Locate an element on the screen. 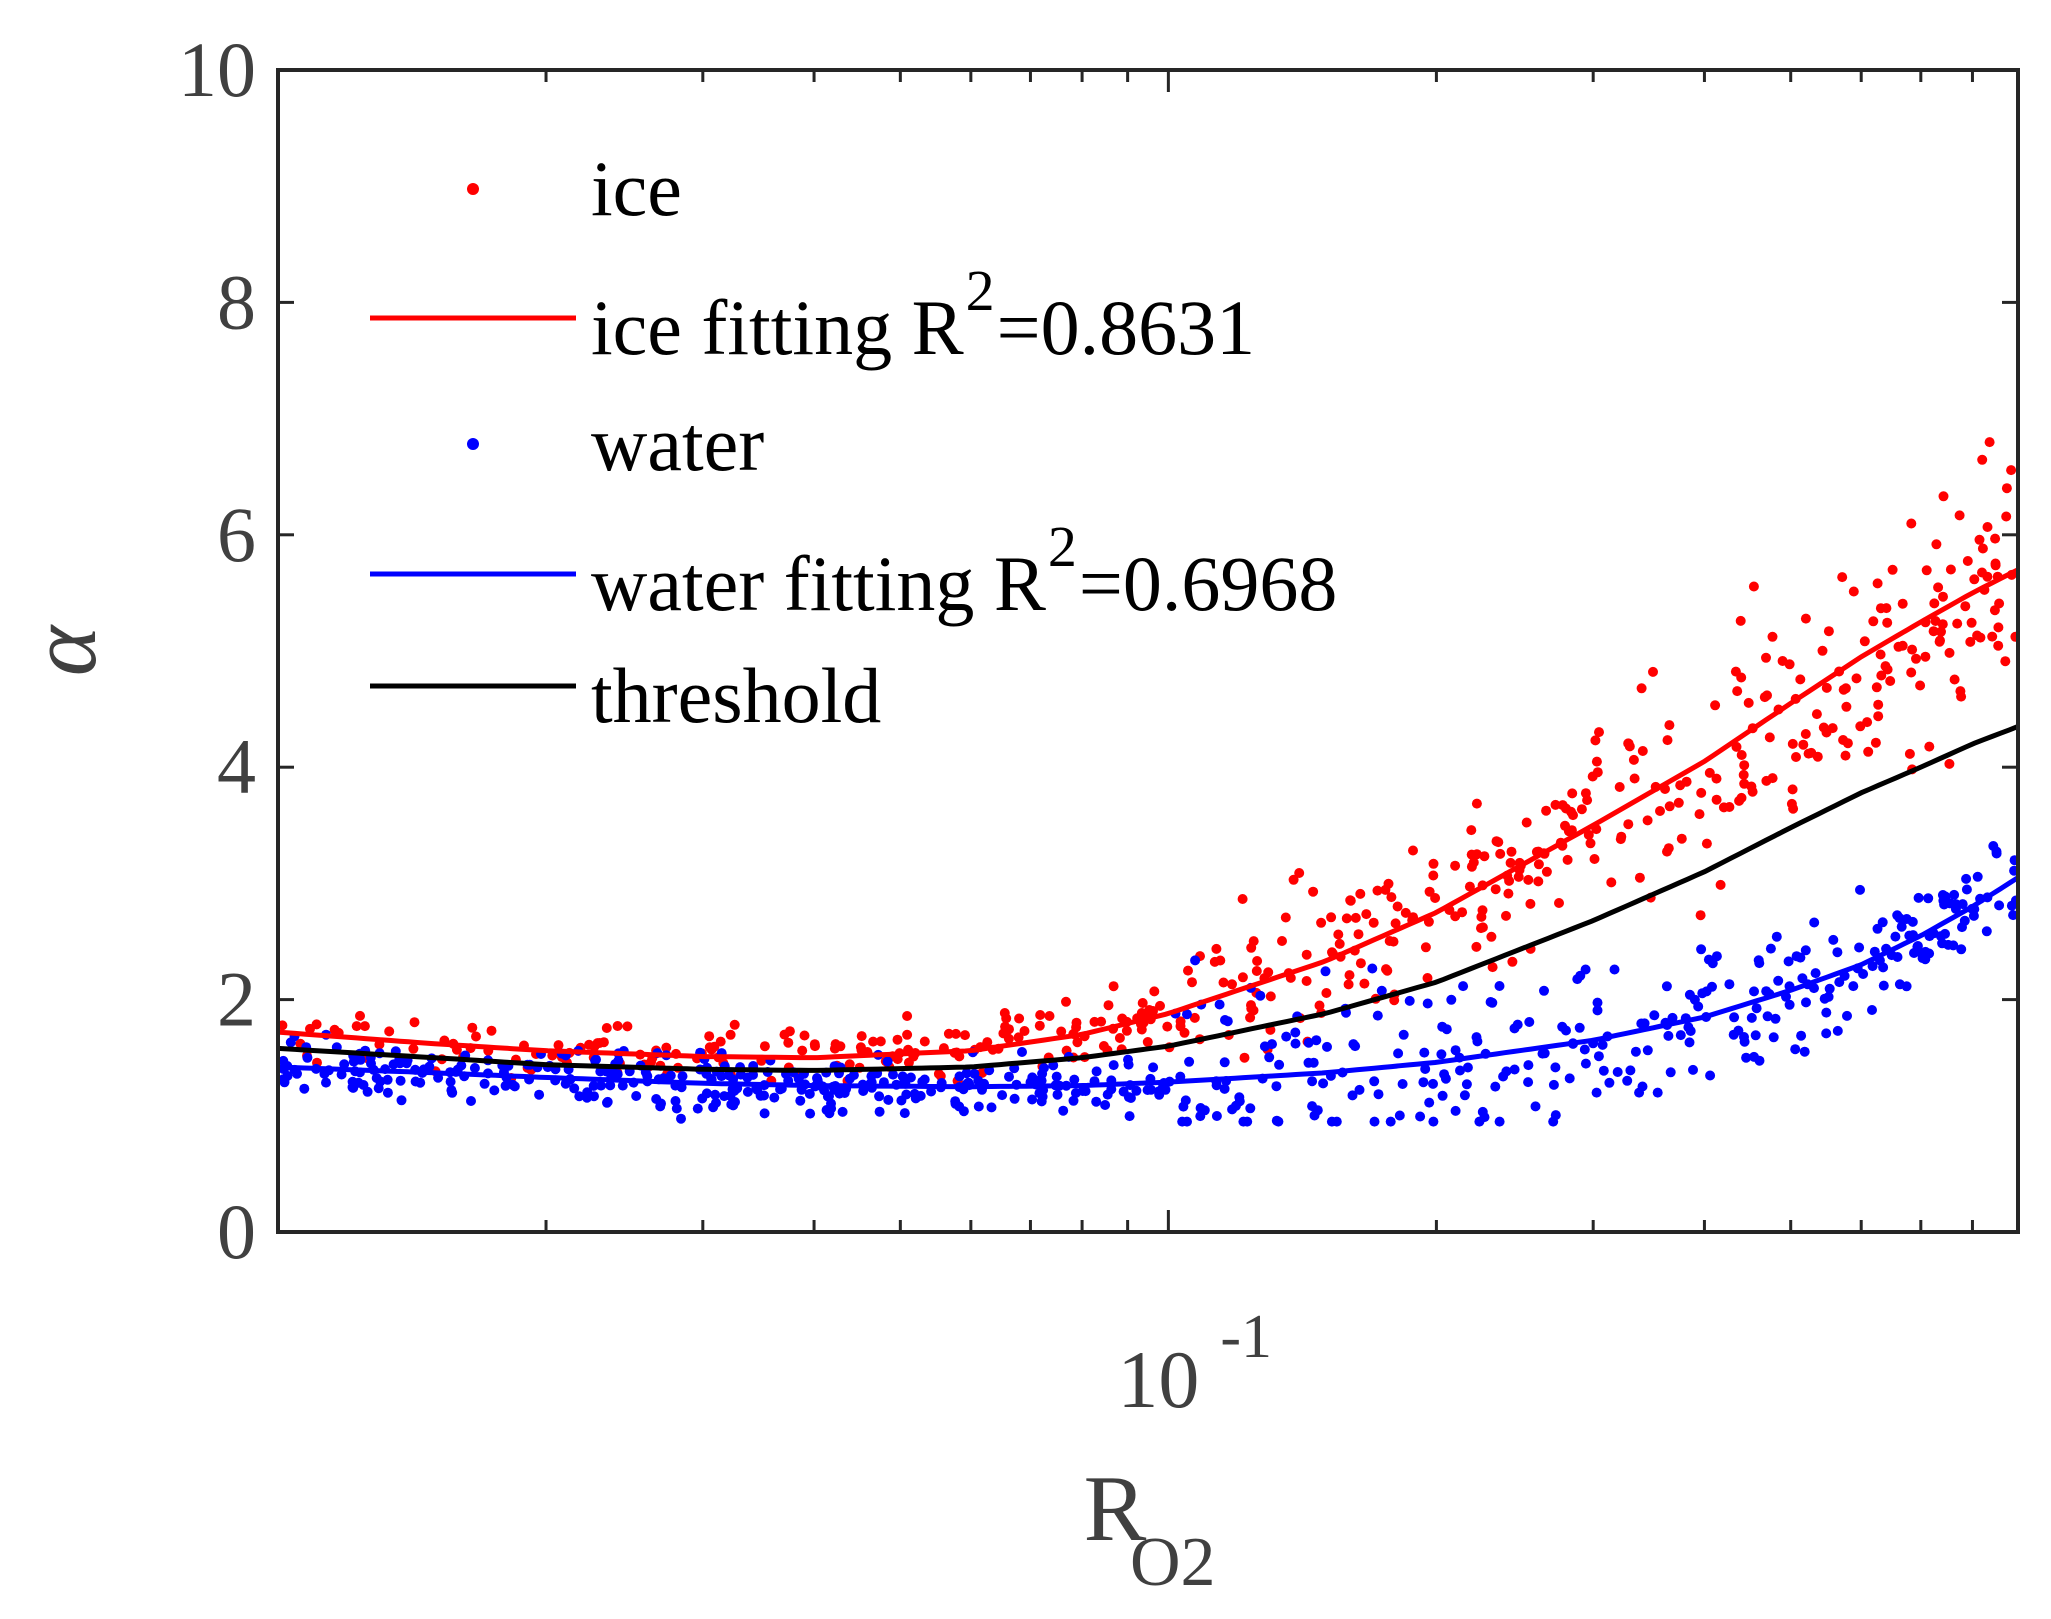 The width and height of the screenshot is (2051, 1619). legend-item-ice: ice is located at coordinates (574, 188).